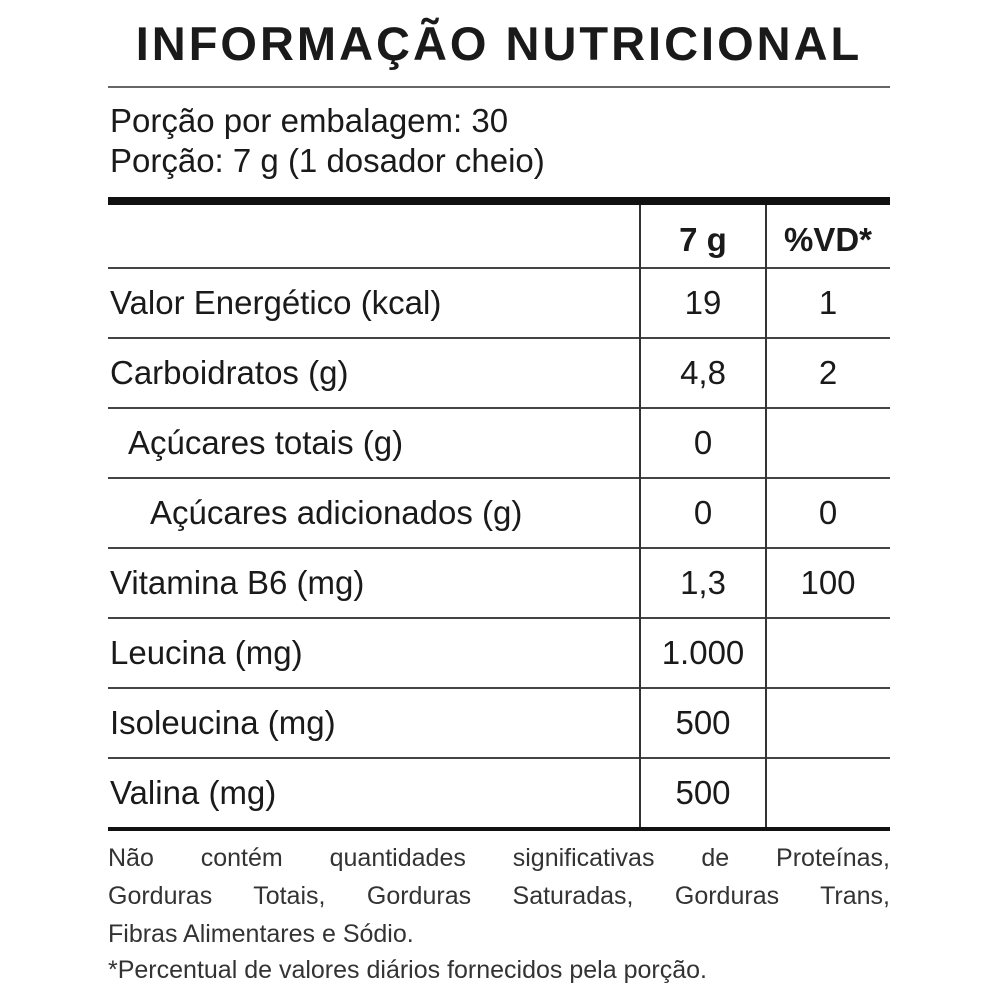 Image resolution: width=1000 pixels, height=1000 pixels. Describe the element at coordinates (703, 239) in the screenshot. I see `header-amount: 7 g` at that location.